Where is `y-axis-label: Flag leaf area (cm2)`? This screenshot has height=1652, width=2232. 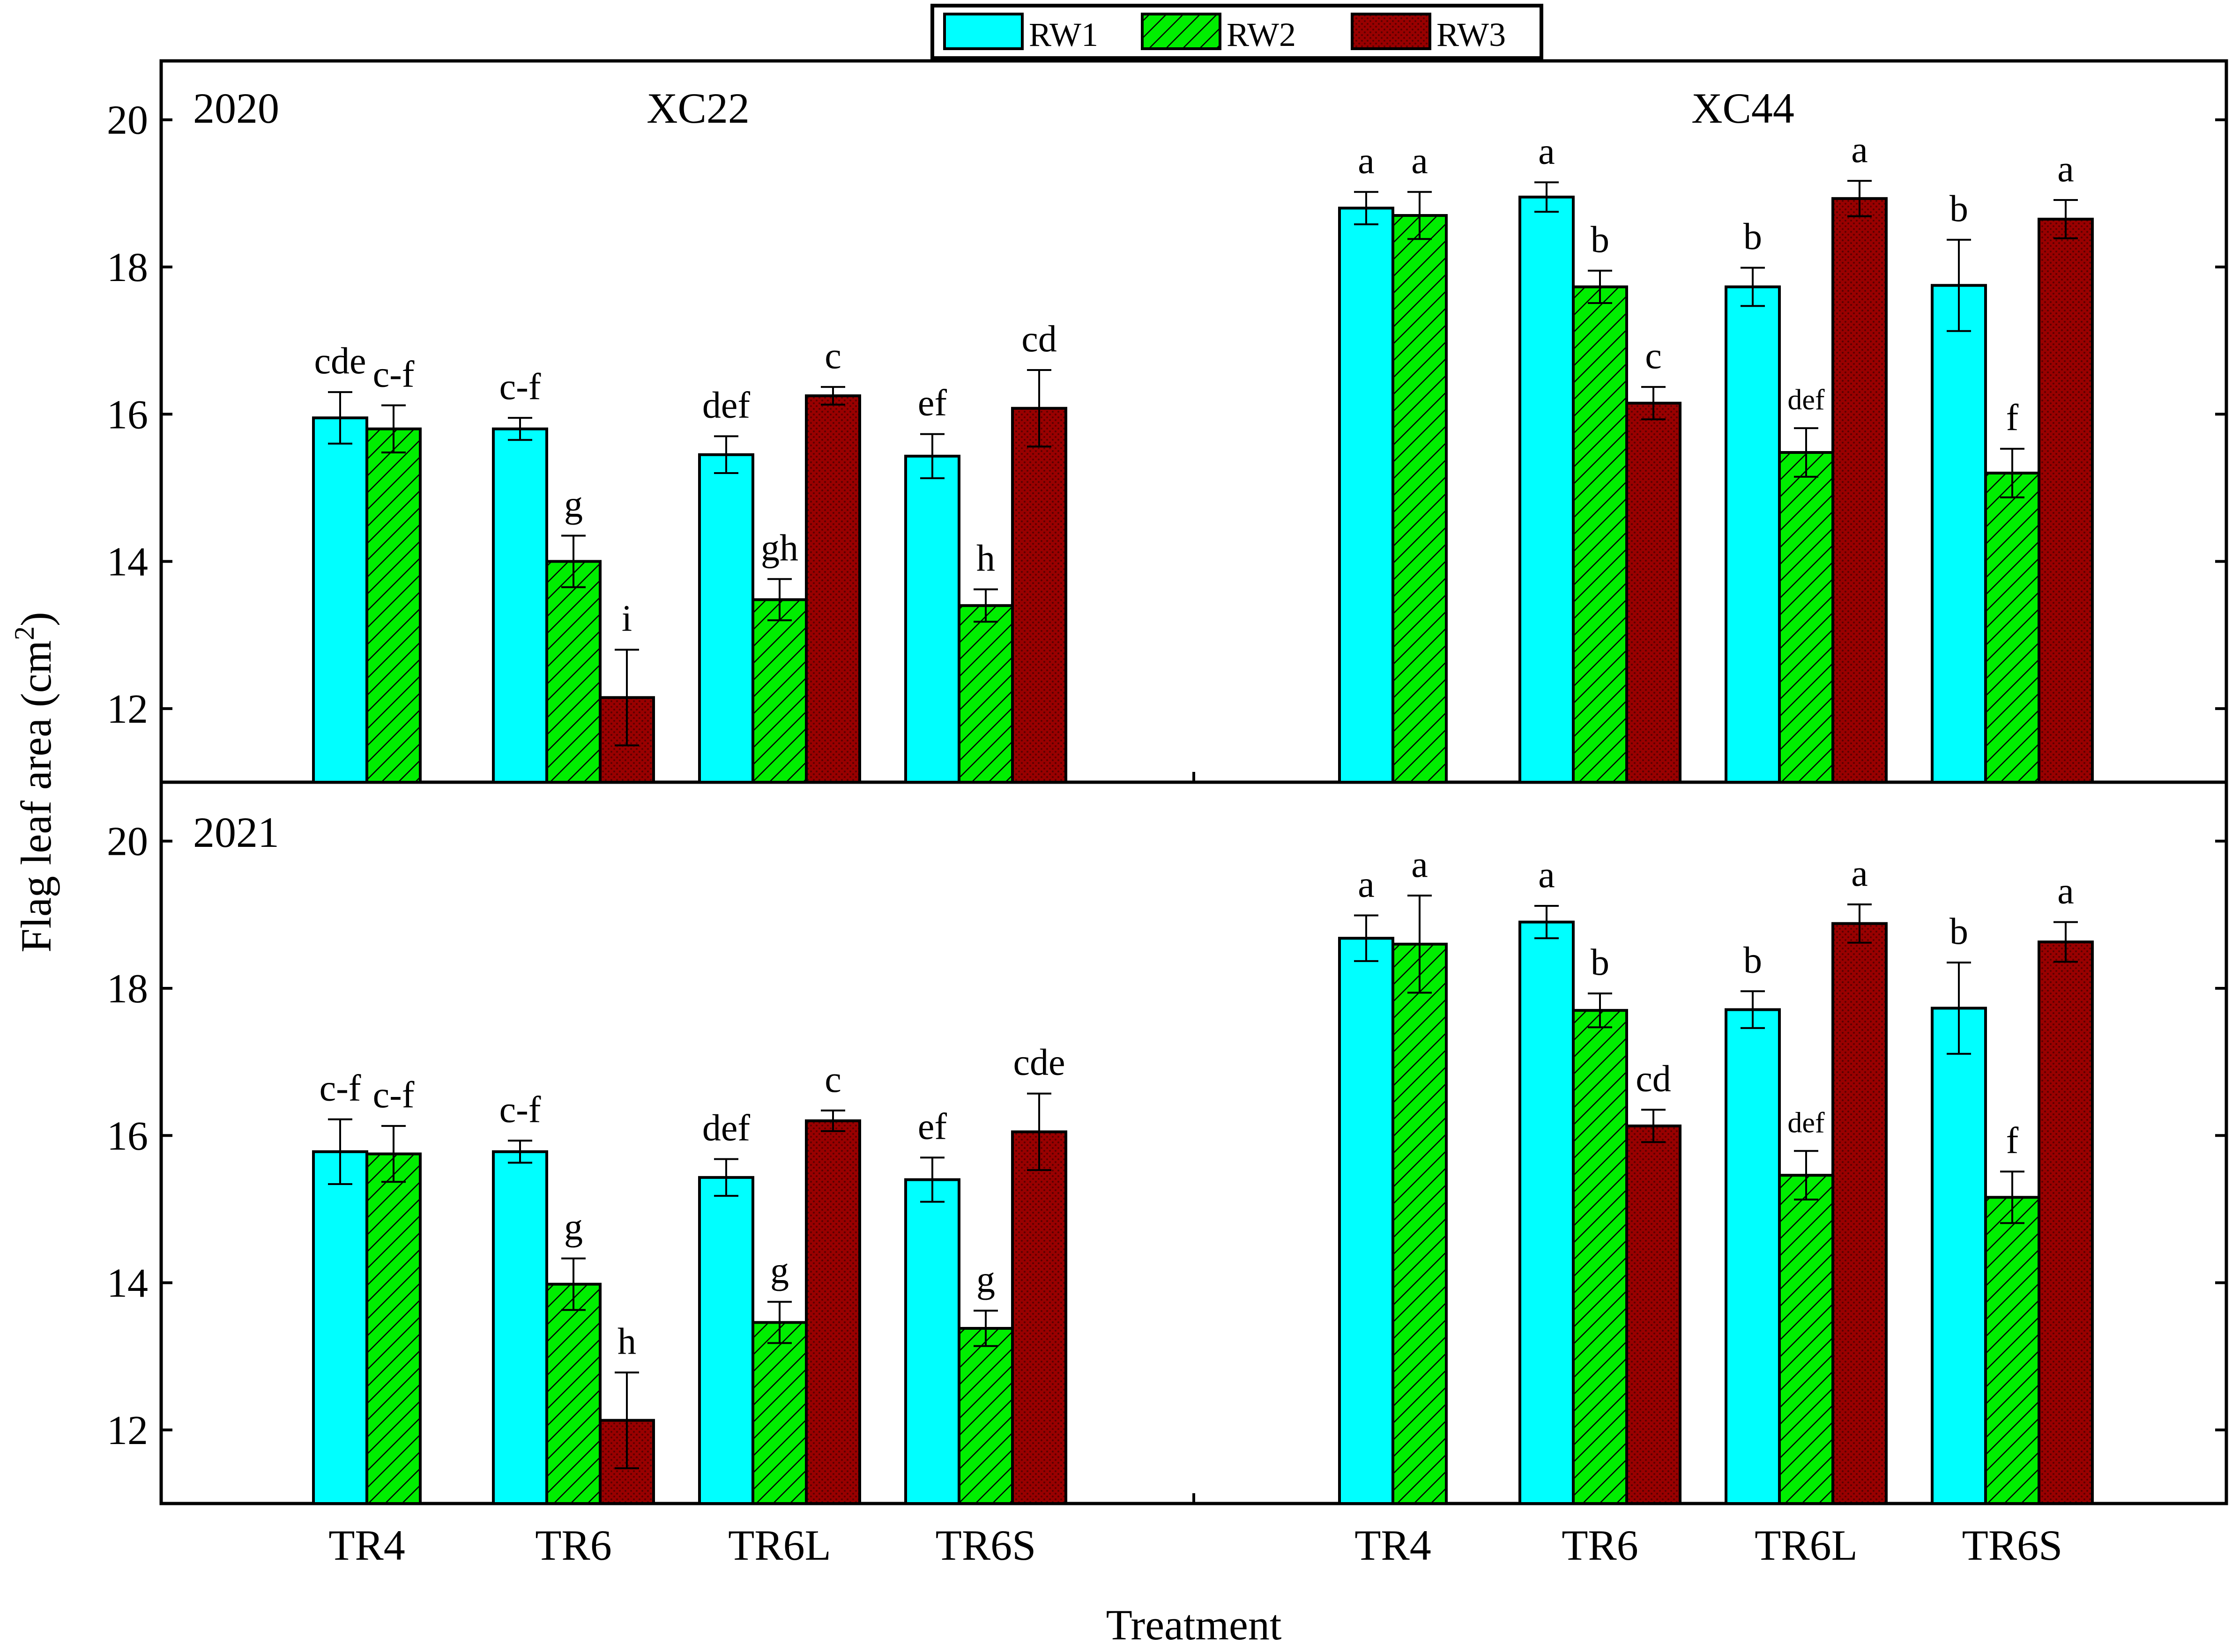
y-axis-label: Flag leaf area (cm2) is located at coordinates (34, 782).